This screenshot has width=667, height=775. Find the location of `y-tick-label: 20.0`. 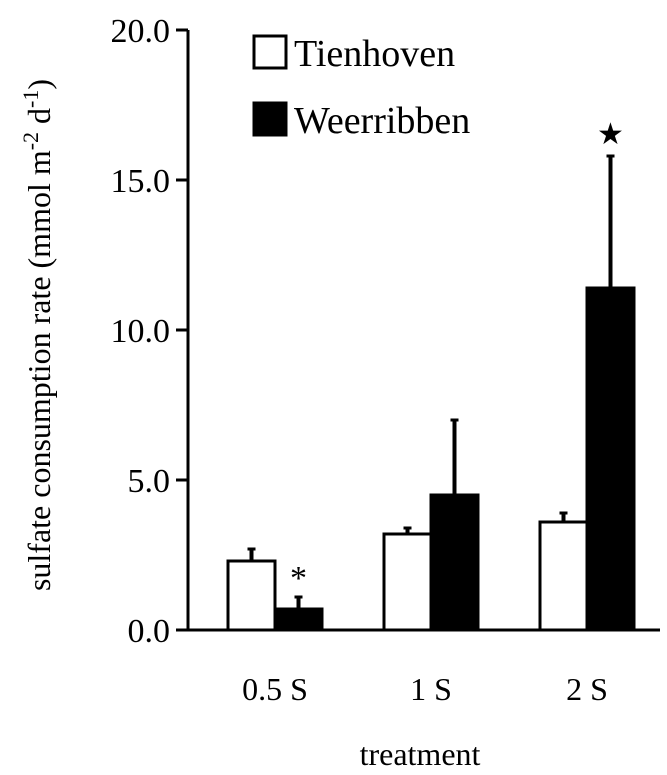

y-tick-label: 20.0 is located at coordinates (141, 31).